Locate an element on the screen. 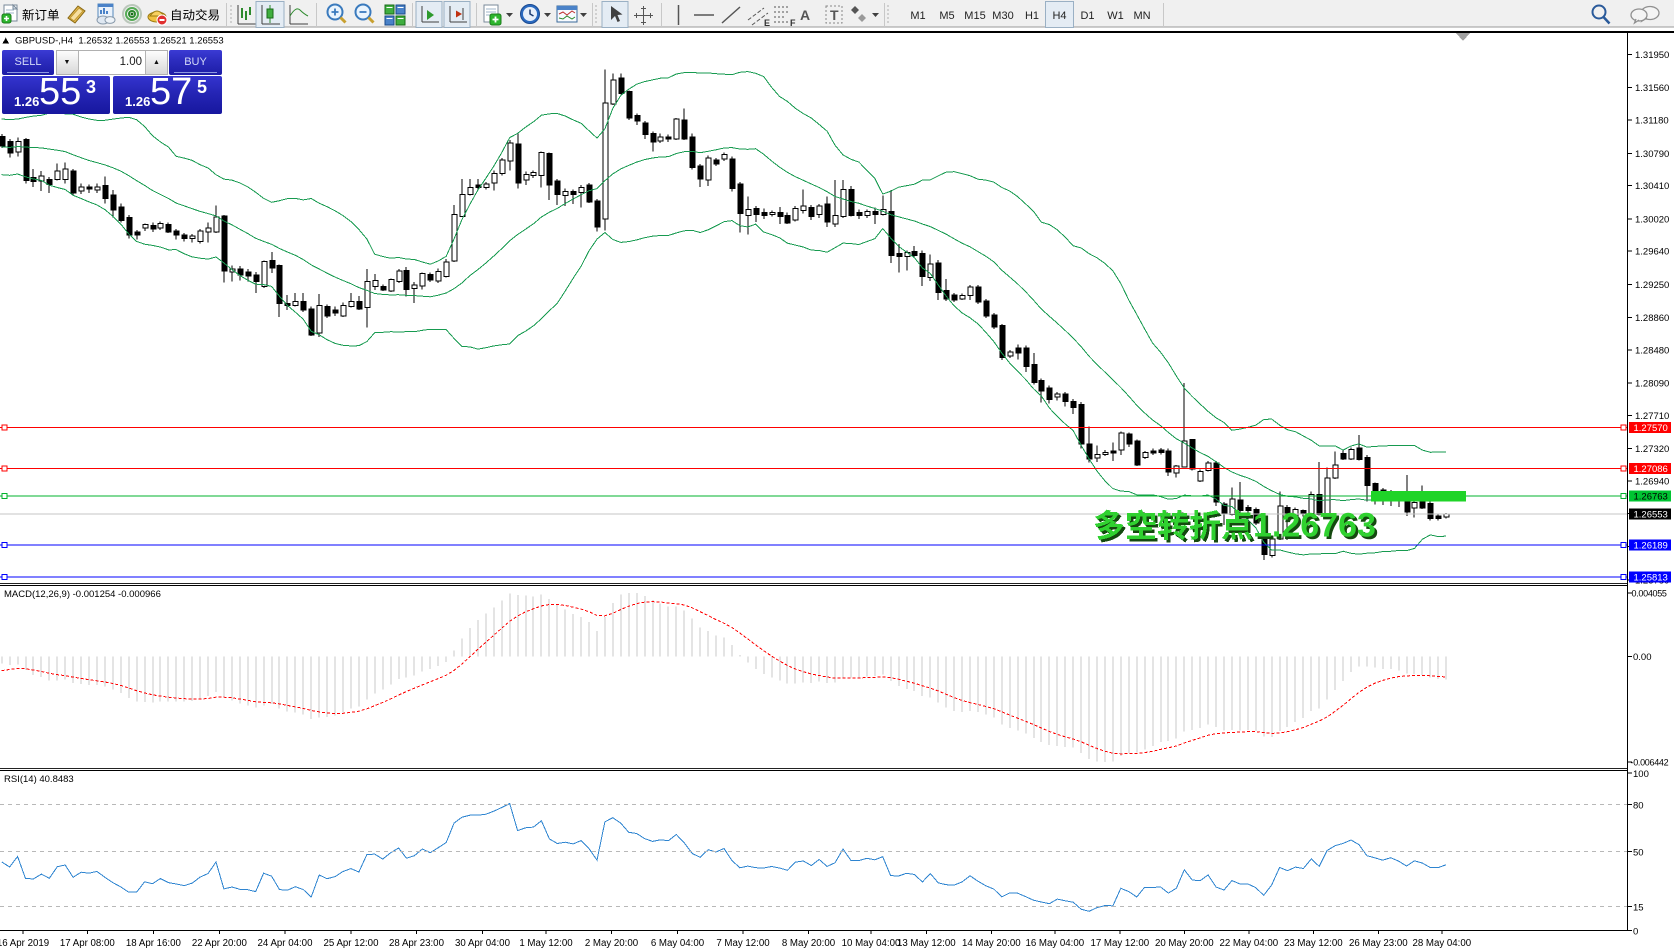 The image size is (1674, 951). svg-text: 8 May 20:00 is located at coordinates (809, 943).